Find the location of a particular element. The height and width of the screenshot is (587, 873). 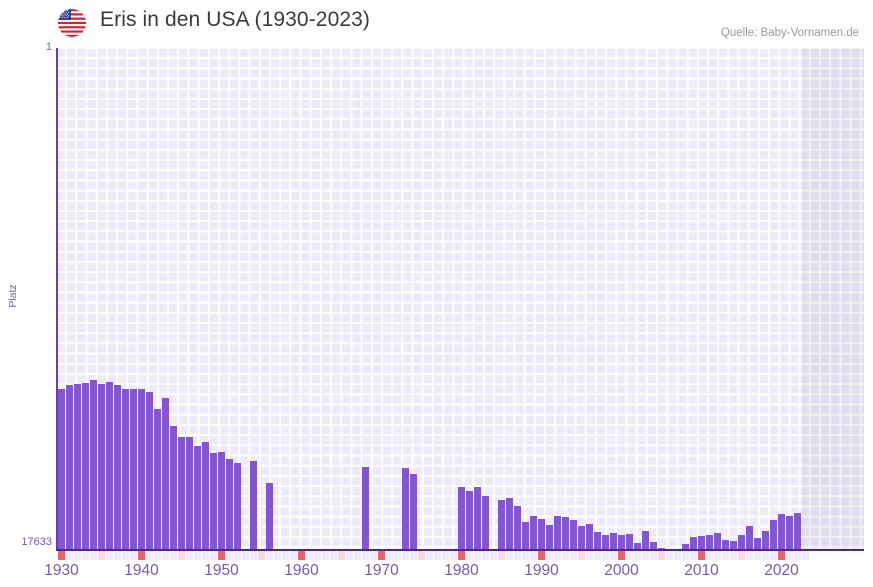

bar-2001 is located at coordinates (629, 542).